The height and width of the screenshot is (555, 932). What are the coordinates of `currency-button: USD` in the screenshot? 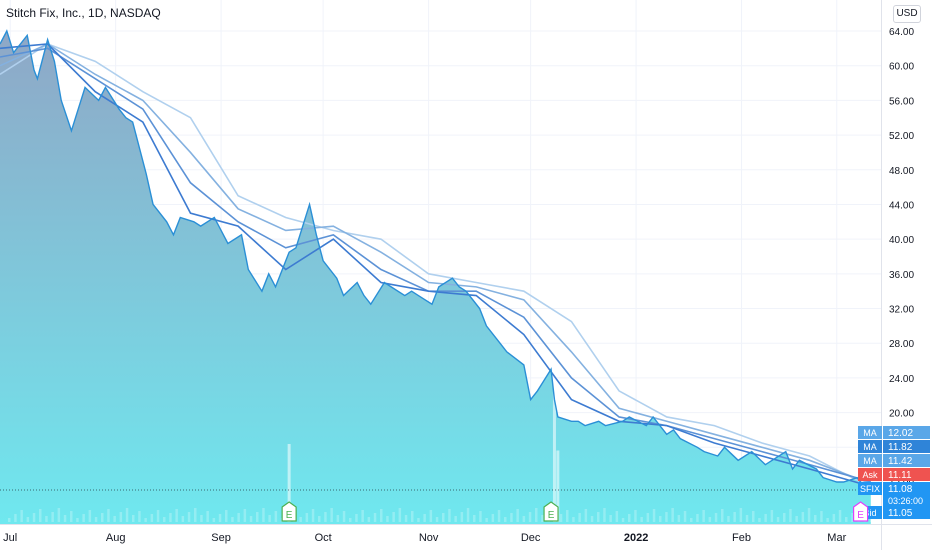 It's located at (907, 14).